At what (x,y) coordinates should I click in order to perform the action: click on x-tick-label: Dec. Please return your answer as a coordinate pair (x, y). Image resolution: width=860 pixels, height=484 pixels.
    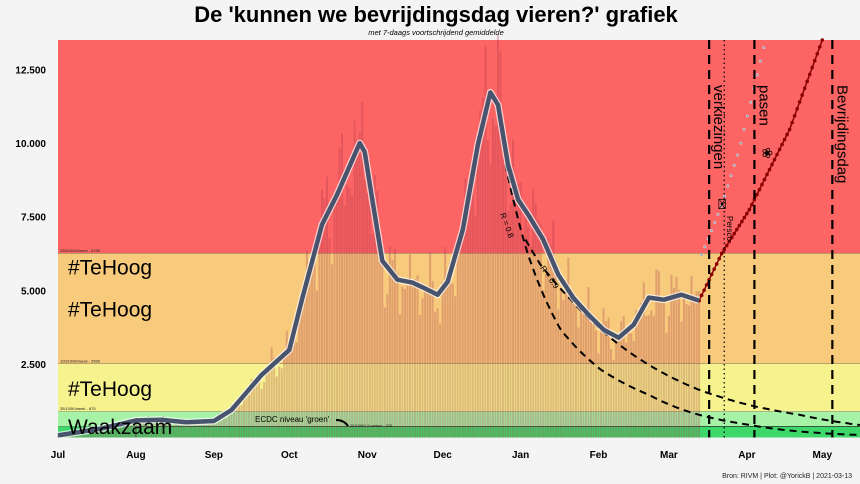
    Looking at the image, I should click on (442, 455).